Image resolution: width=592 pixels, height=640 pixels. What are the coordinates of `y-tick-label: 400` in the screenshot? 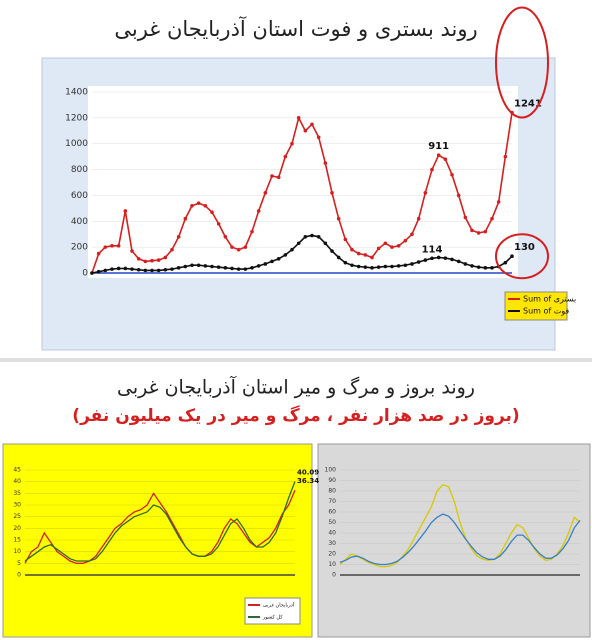 It's located at (79, 222).